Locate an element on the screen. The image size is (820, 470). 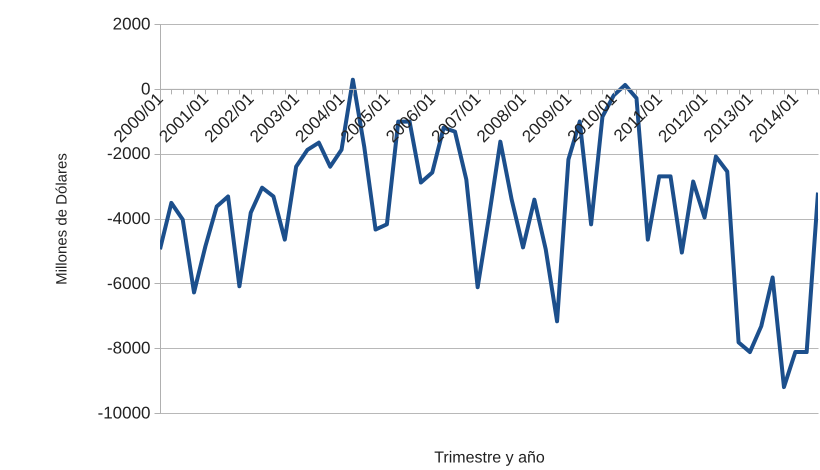
y-tick-label: 0 is located at coordinates (145, 88).